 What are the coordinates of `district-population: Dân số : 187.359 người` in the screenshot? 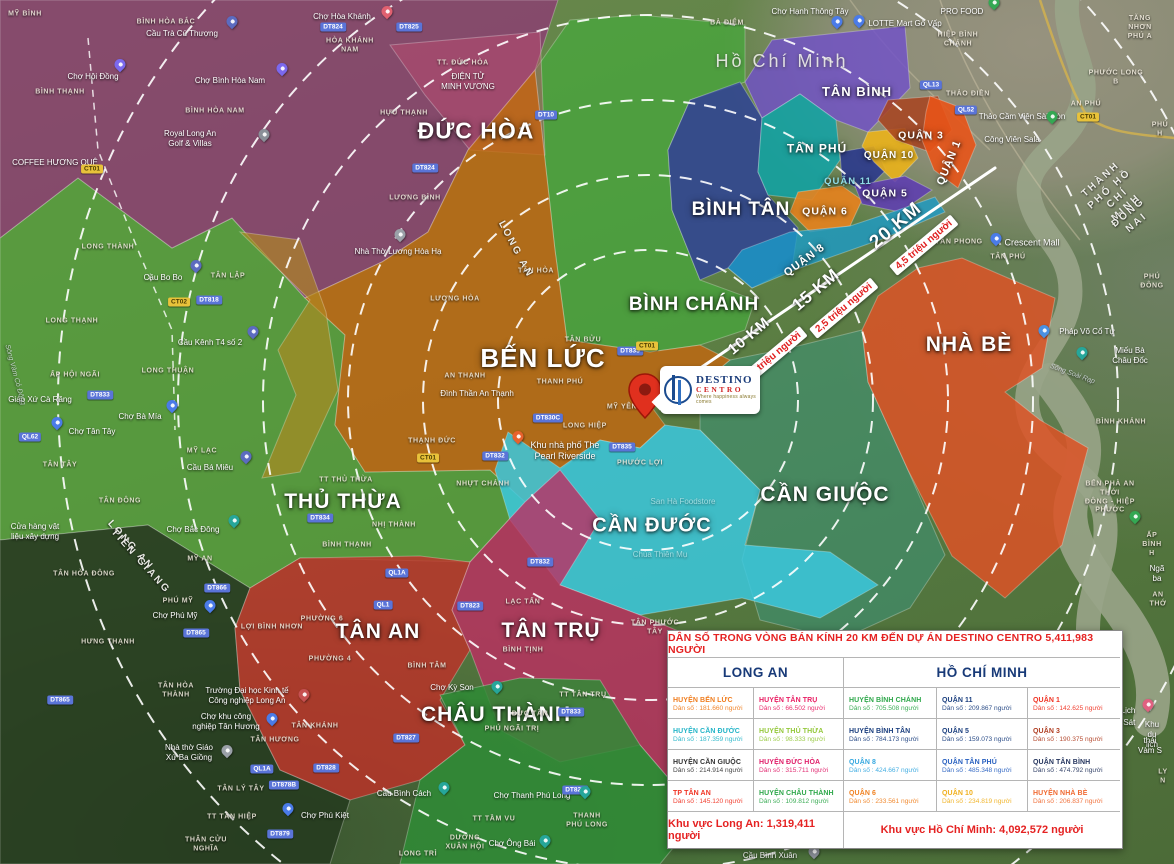 It's located at (708, 740).